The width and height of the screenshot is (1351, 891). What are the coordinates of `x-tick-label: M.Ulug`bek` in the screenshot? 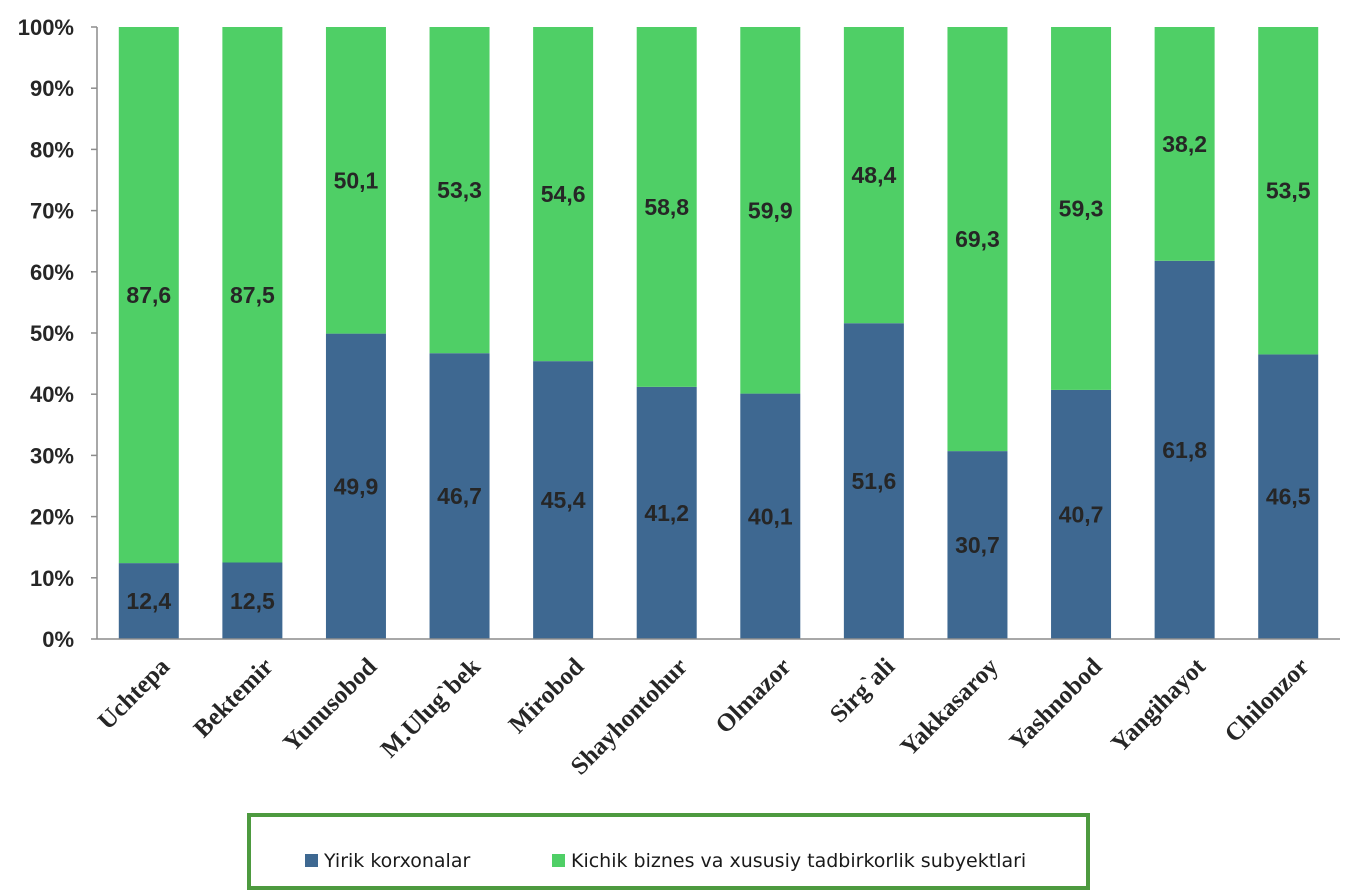 It's located at (431, 708).